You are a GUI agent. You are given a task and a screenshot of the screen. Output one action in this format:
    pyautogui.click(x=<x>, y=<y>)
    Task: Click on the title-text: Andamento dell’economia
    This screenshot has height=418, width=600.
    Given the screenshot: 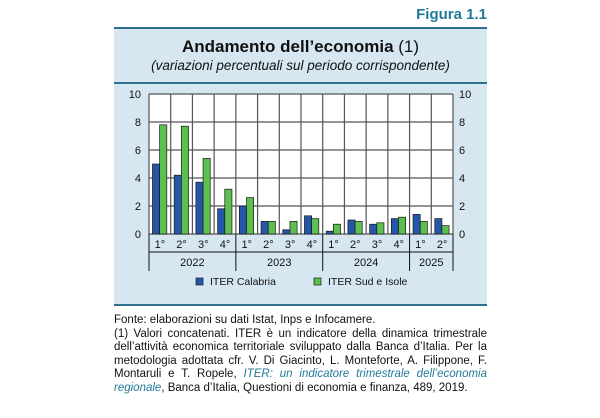 What is the action you would take?
    pyautogui.click(x=287, y=46)
    